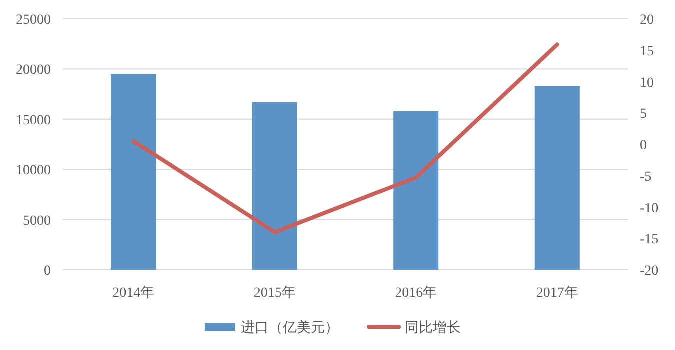  Describe the element at coordinates (647, 83) in the screenshot. I see `y2-tick-label: 10` at that location.